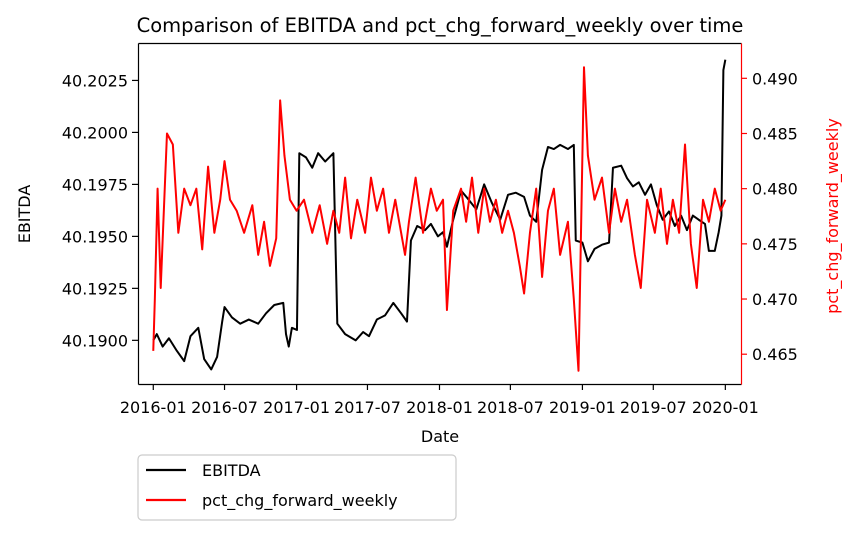  What do you see at coordinates (296, 407) in the screenshot?
I see `x-tick-label: 2017-01` at bounding box center [296, 407].